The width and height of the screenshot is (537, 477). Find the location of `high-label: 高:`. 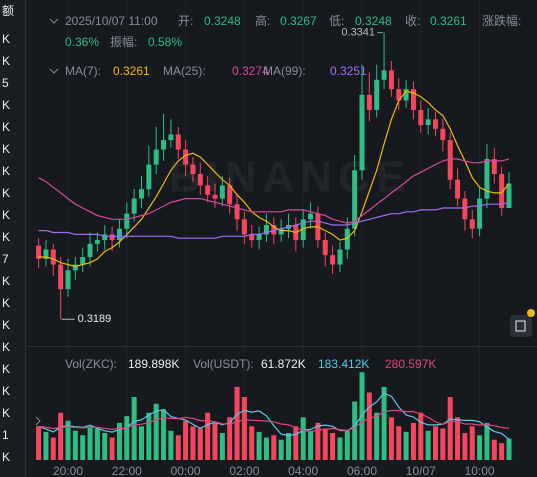

high-label: 高: is located at coordinates (262, 20).